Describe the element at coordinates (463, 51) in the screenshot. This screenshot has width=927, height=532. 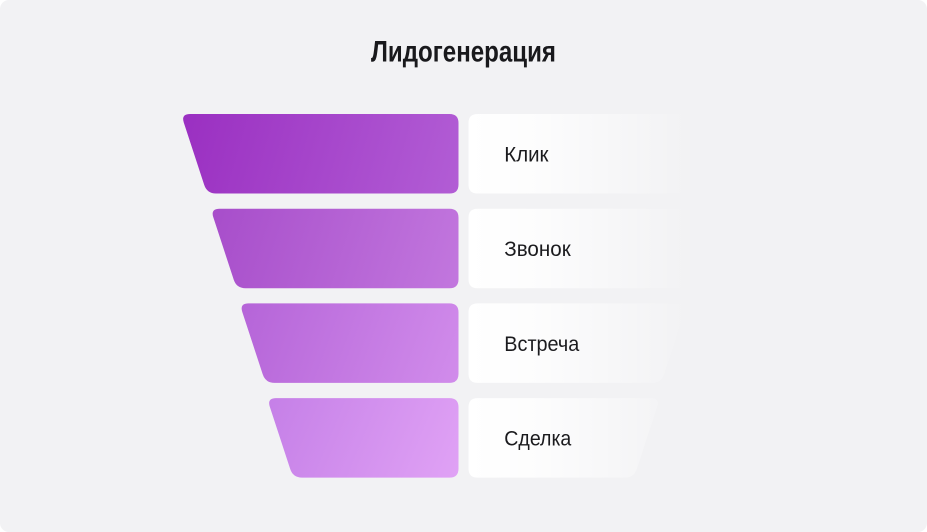
I see `svg-text: Лидогенерация` at that location.